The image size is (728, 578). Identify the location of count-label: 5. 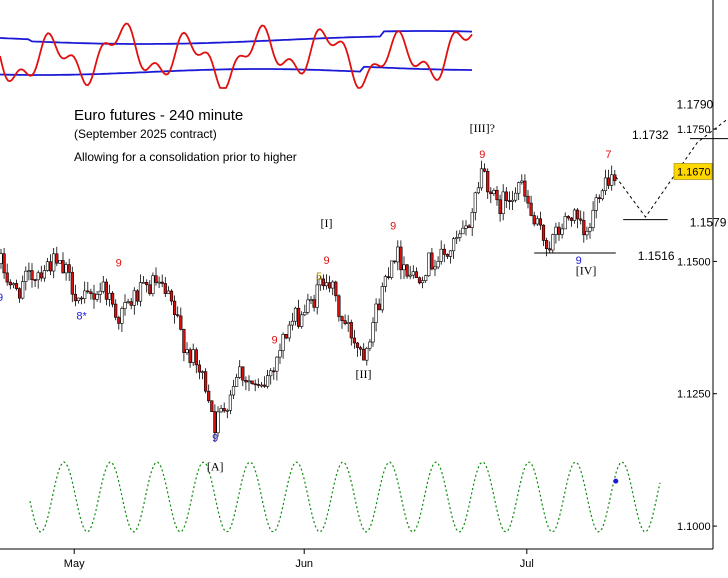
(319, 277).